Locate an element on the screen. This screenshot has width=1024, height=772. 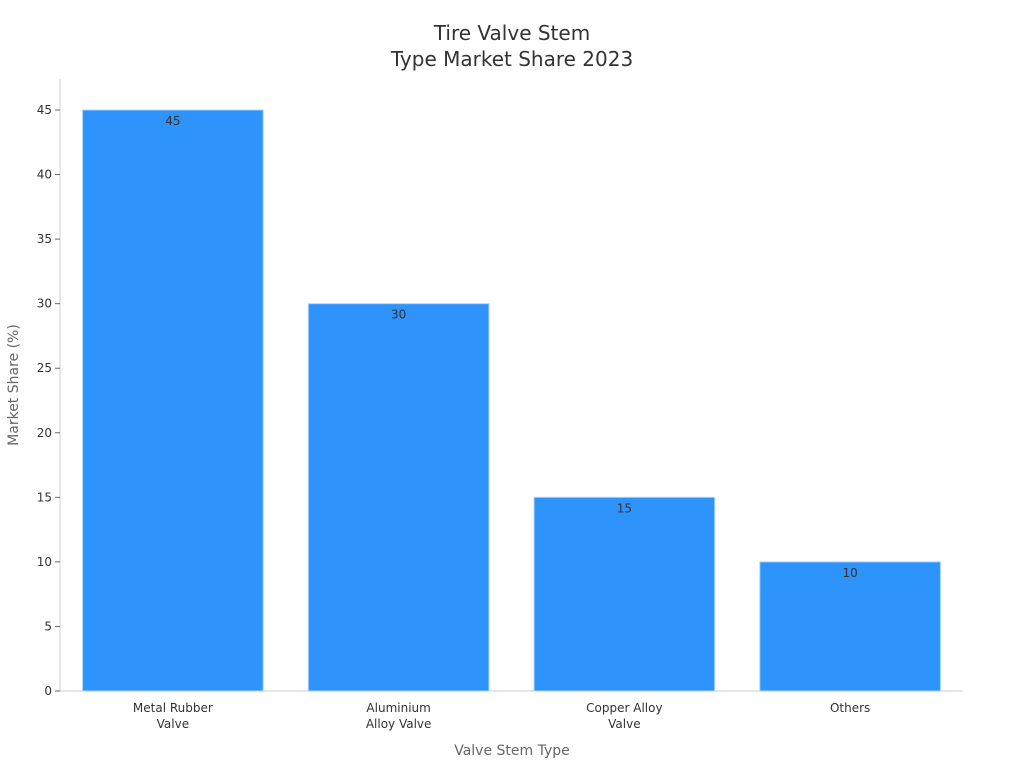
data-label: 10 is located at coordinates (849, 573).